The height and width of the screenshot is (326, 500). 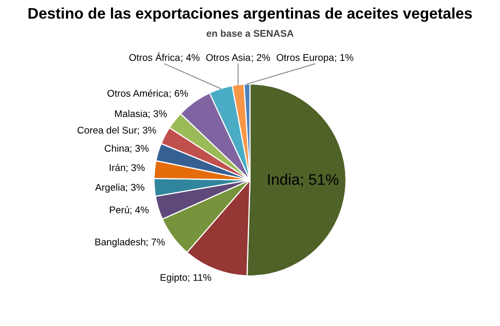 What do you see at coordinates (200, 278) in the screenshot?
I see `data-label: ; 11%` at bounding box center [200, 278].